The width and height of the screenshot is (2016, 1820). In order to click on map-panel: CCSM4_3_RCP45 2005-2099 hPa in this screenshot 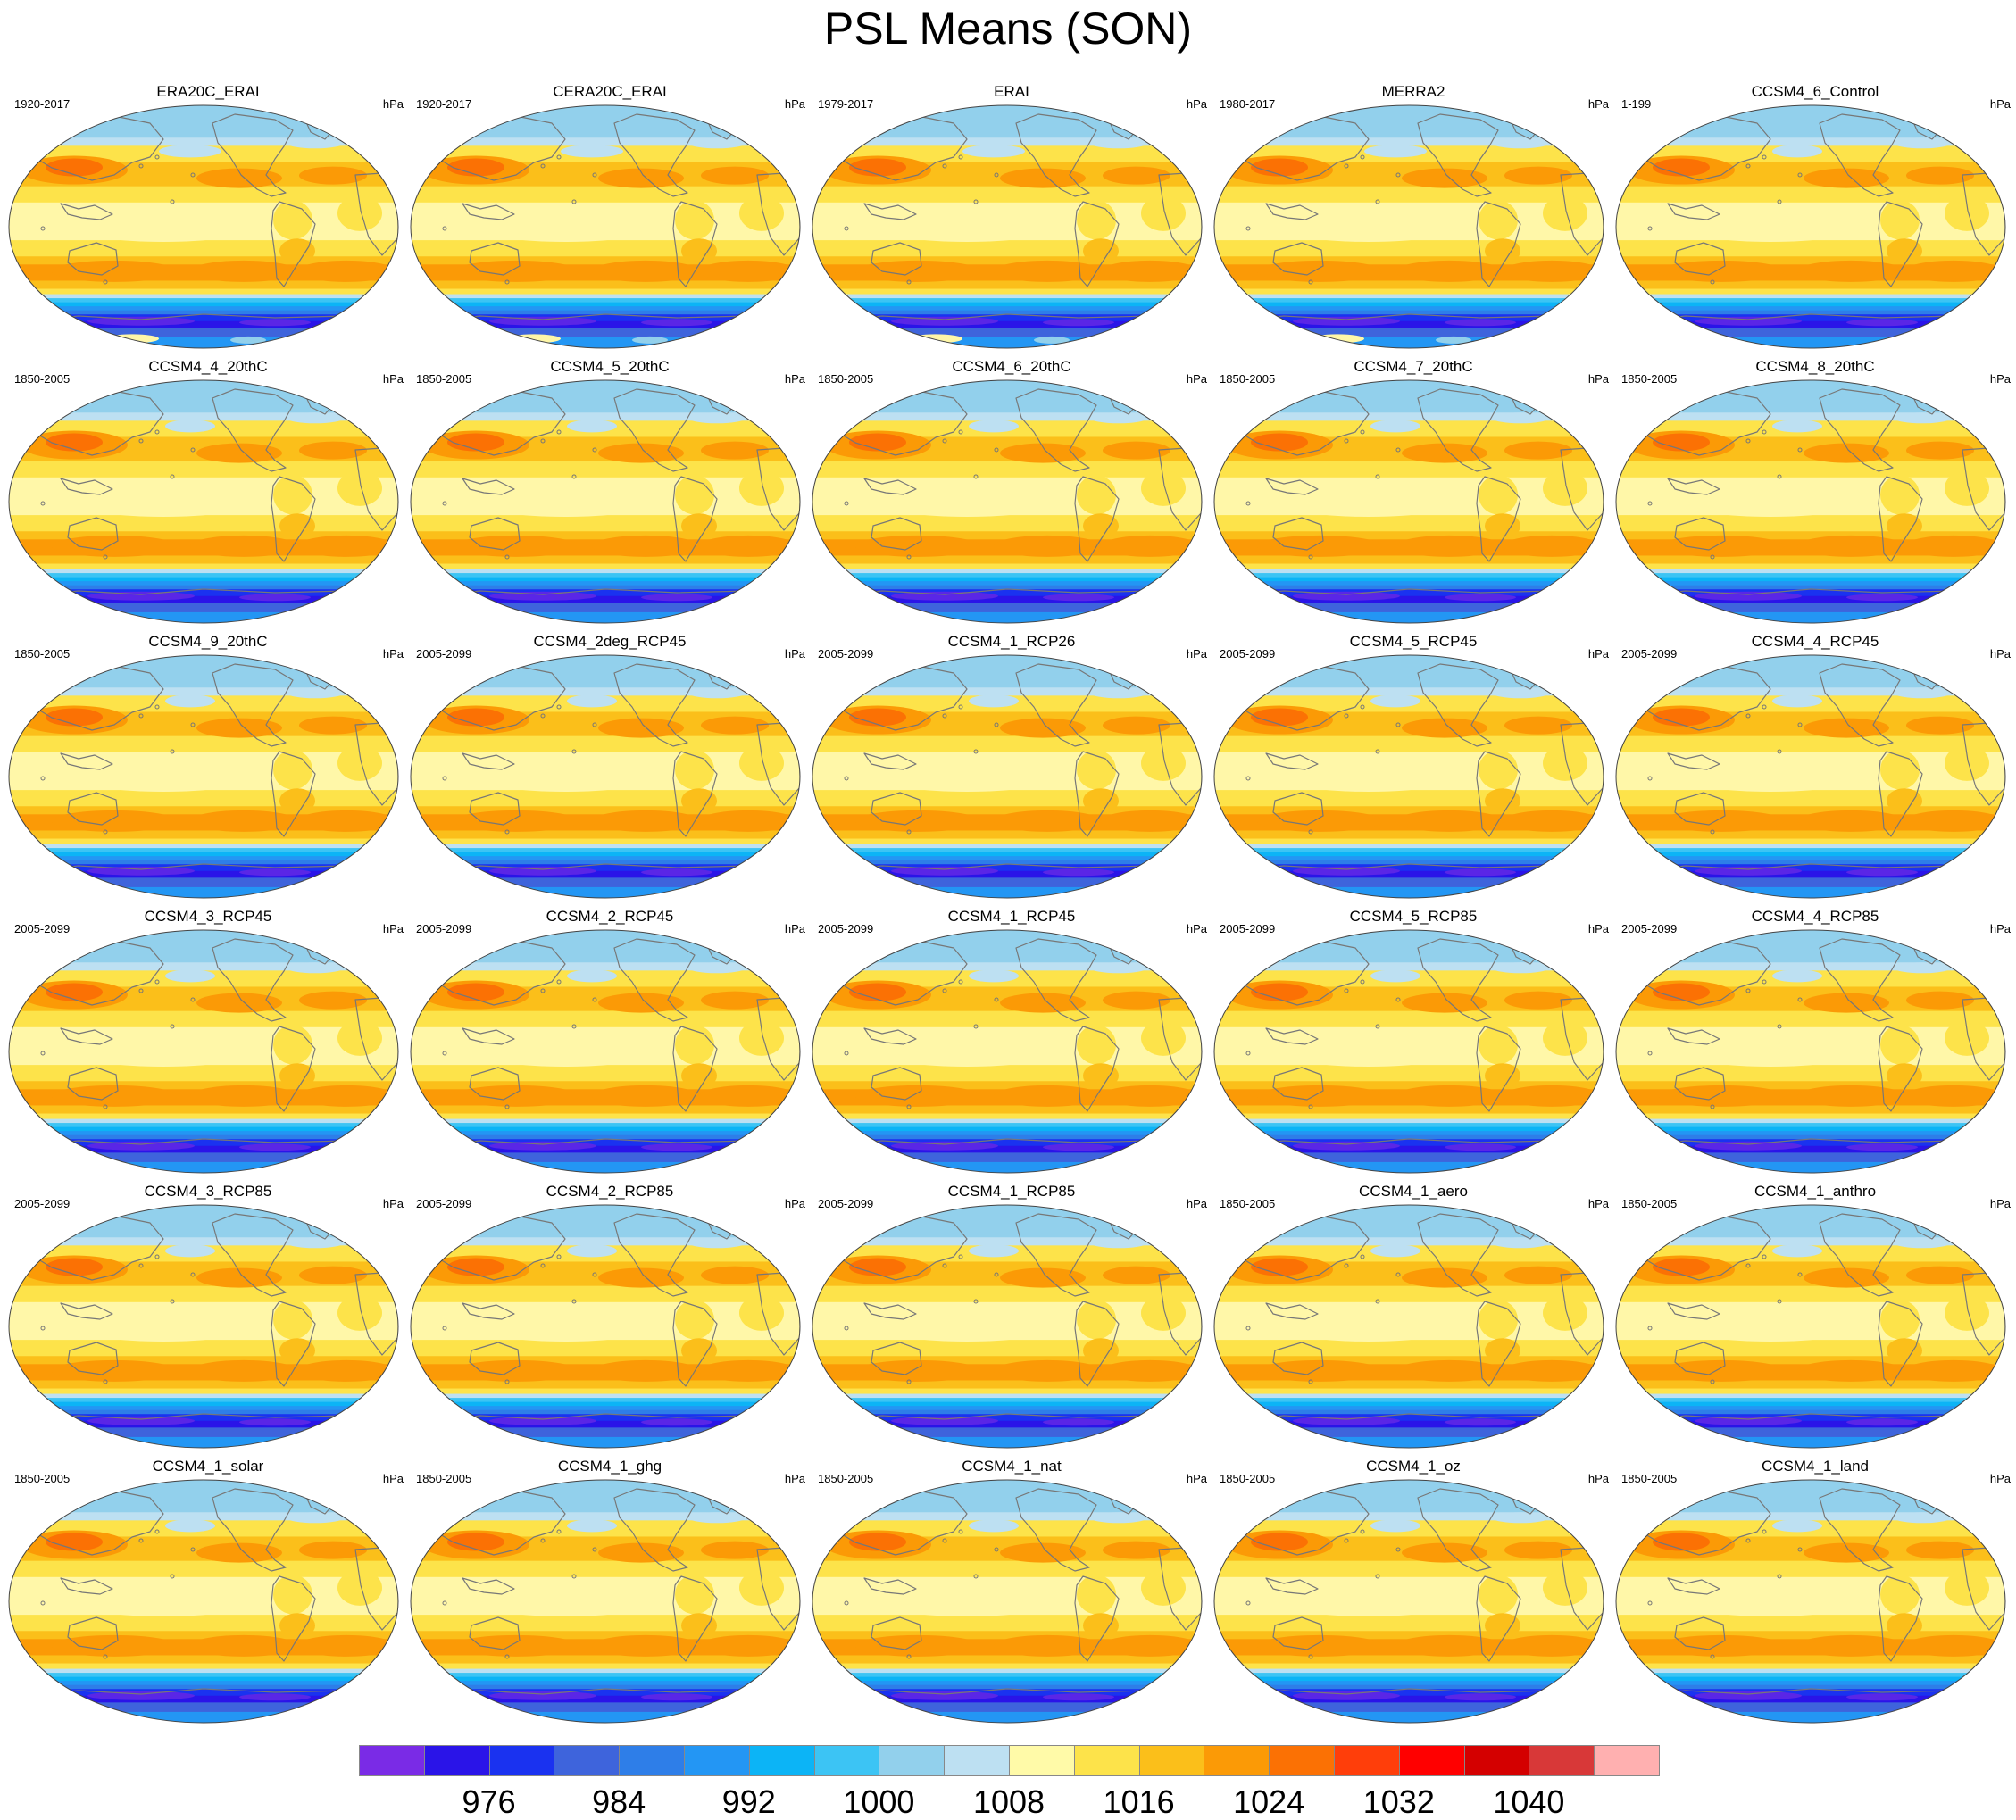, I will do `click(208, 1041)`.